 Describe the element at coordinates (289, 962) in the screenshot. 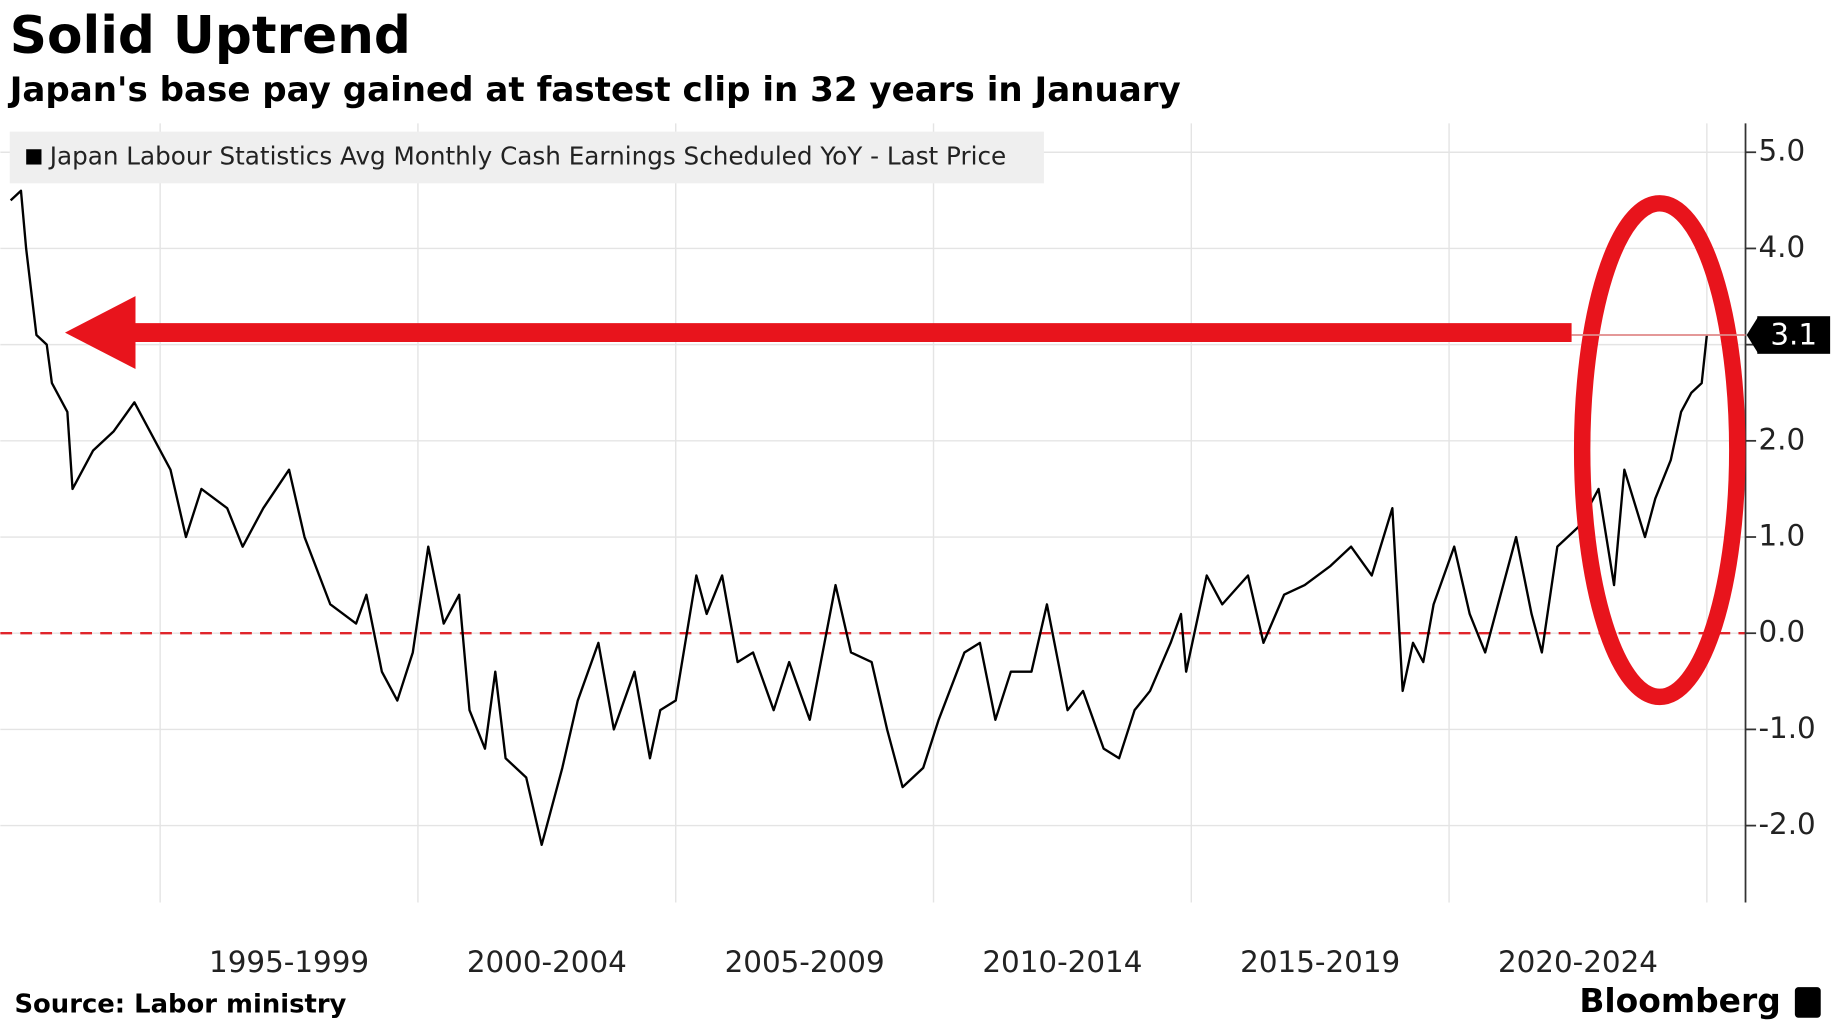

I see `x-tick-label: 1995-1999` at that location.